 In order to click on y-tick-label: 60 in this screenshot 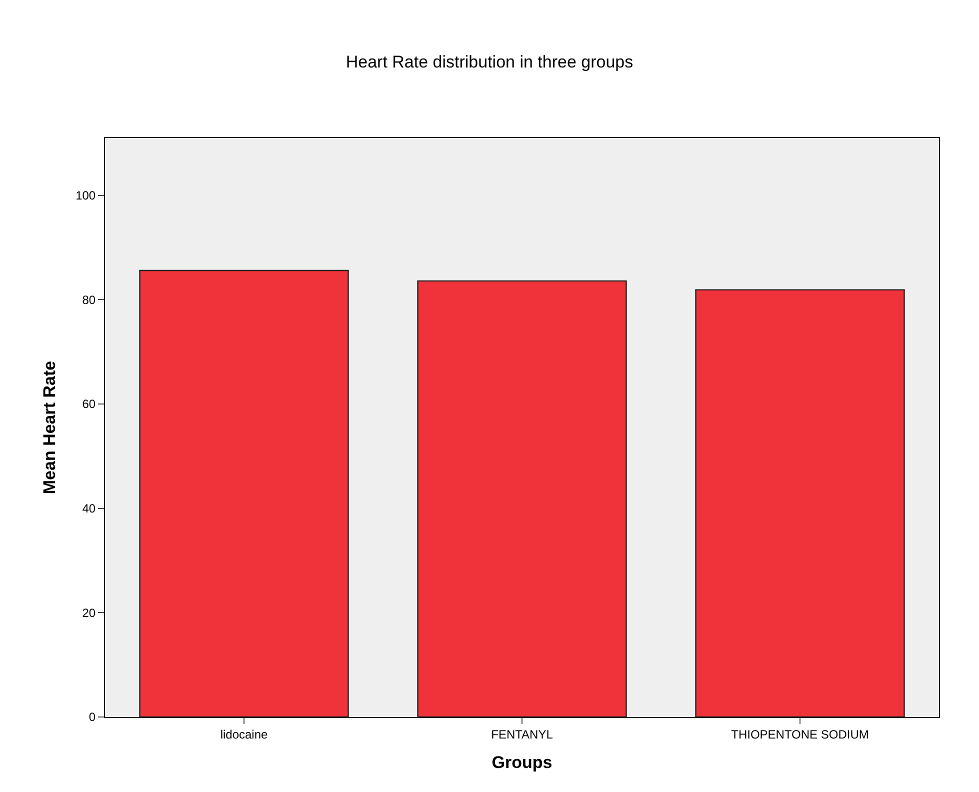, I will do `click(89, 404)`.